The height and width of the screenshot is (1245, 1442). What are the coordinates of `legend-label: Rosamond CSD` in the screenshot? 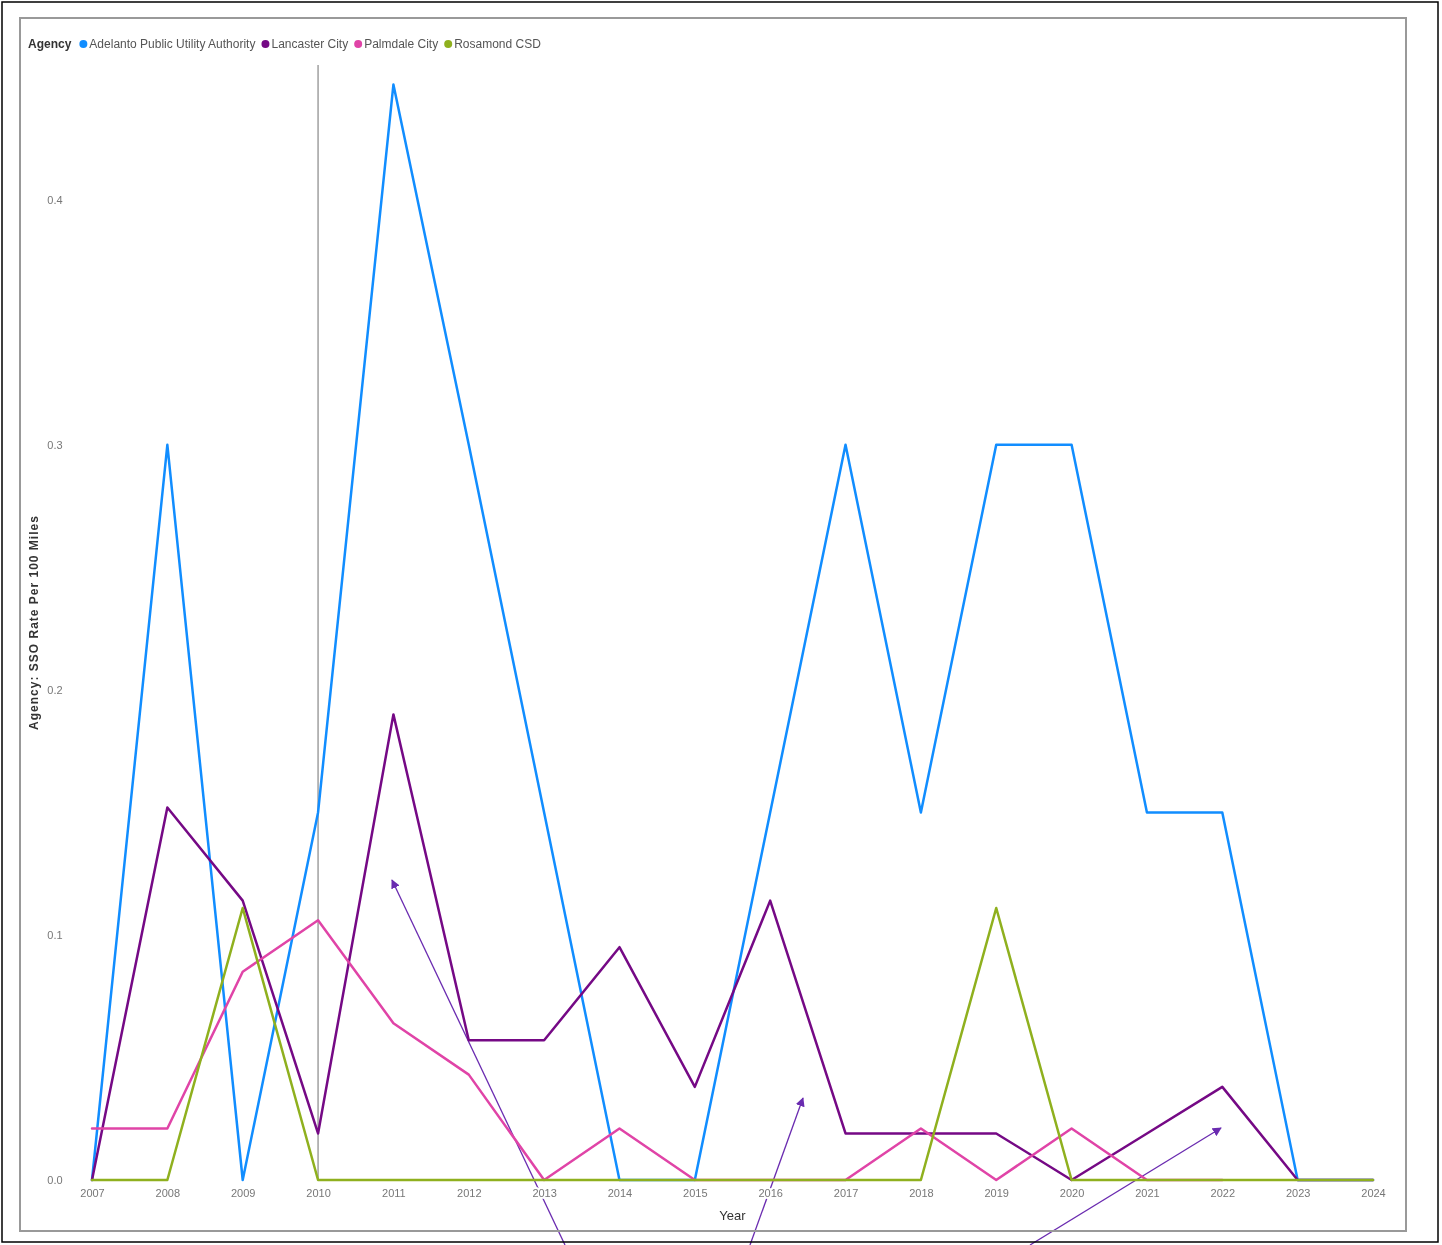 It's located at (498, 44).